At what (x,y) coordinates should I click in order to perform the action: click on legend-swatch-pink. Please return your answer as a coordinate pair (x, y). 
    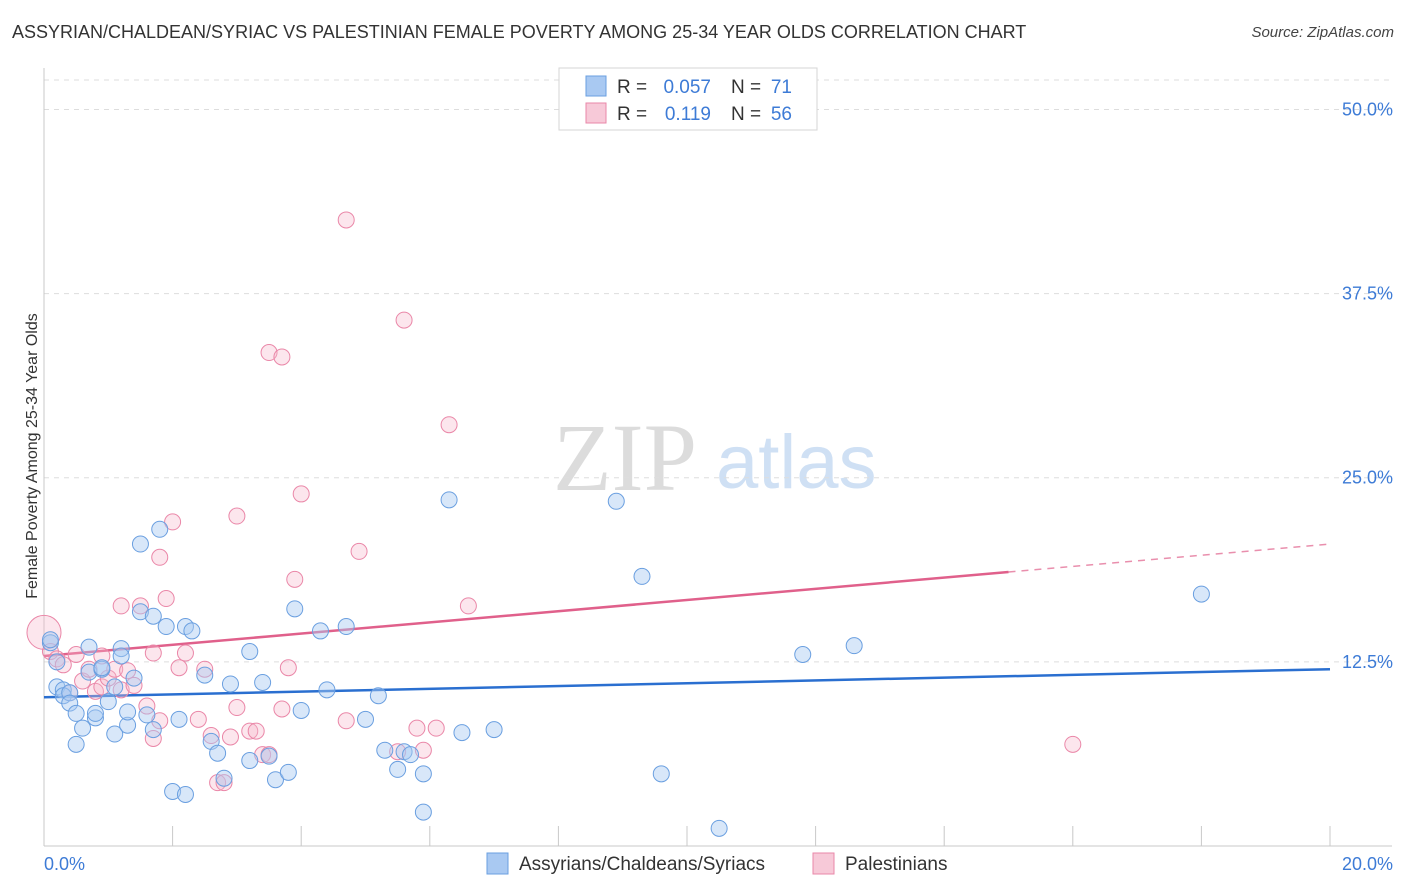
    Looking at the image, I should click on (596, 113).